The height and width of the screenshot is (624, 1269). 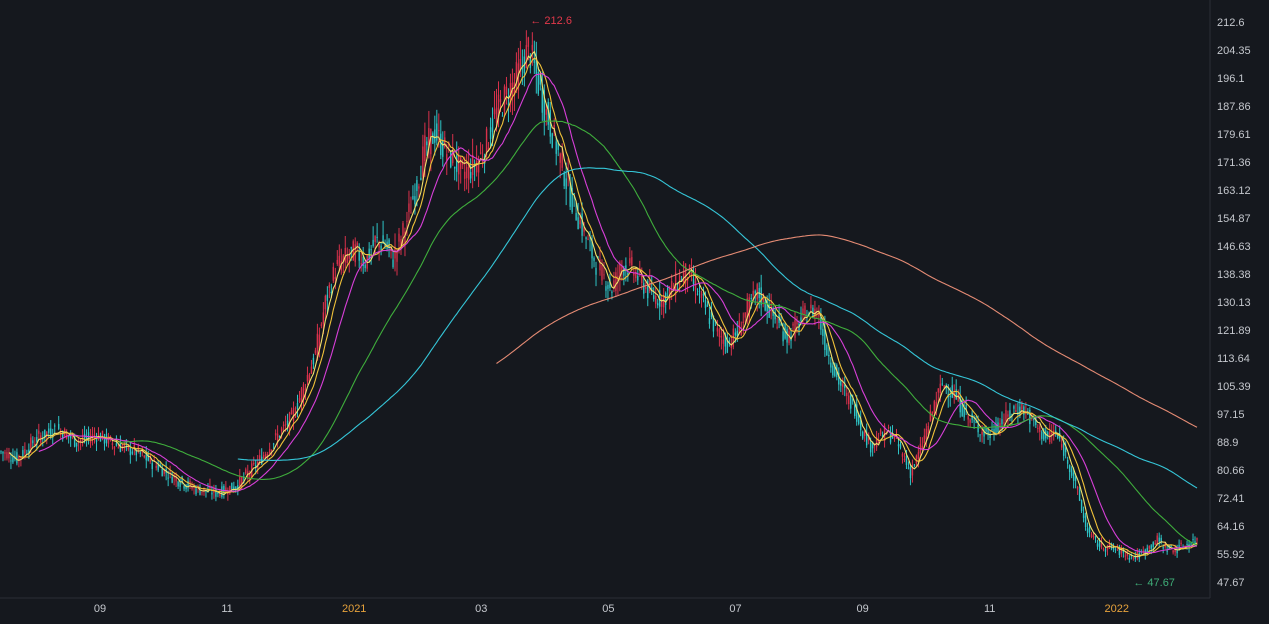 I want to click on y-tick-label: 196.1, so click(x=1231, y=79).